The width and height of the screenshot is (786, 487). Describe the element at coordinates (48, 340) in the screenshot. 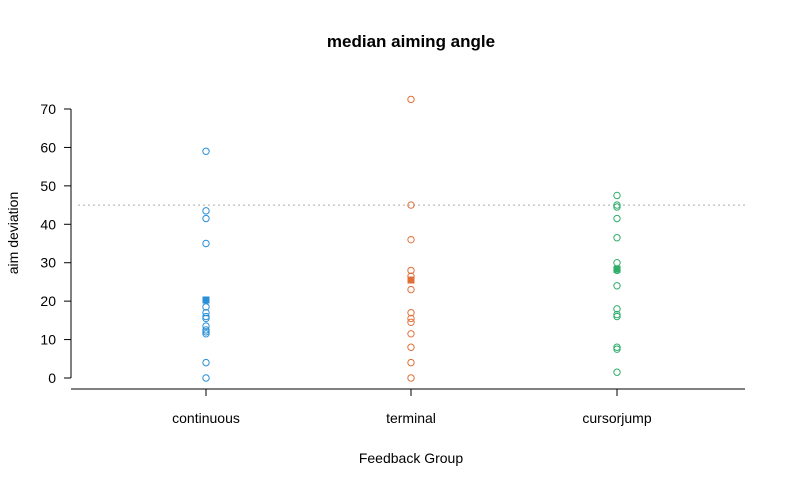

I see `y-tick-label: 10` at that location.